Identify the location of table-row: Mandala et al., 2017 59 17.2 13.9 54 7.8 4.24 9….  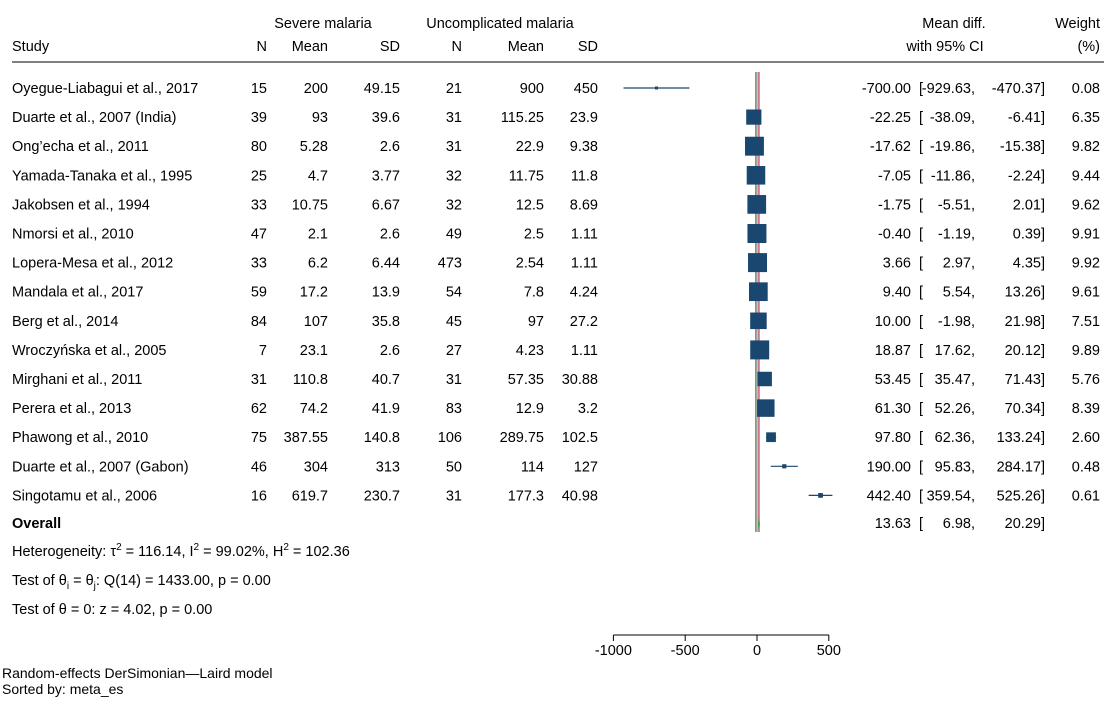
(556, 292).